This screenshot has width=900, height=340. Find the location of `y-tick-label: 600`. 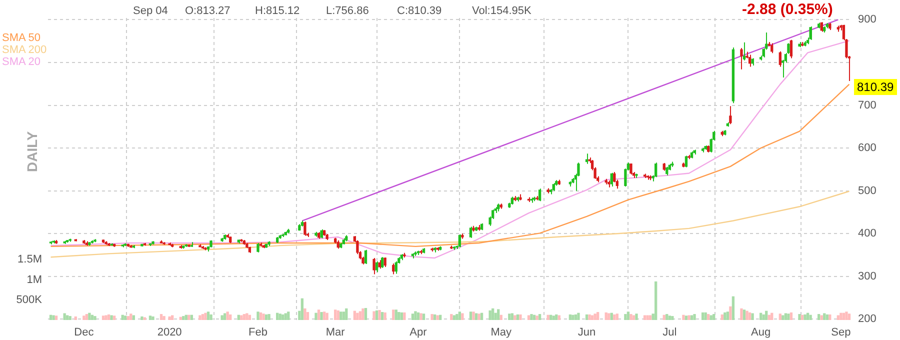

y-tick-label: 600 is located at coordinates (867, 148).